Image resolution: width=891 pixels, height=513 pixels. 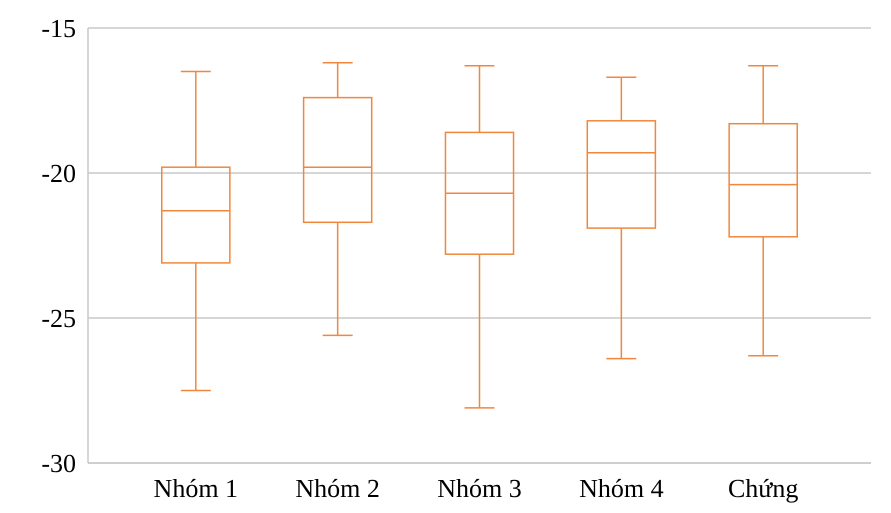 What do you see at coordinates (196, 488) in the screenshot?
I see `x-tick-label: Nhóm 1` at bounding box center [196, 488].